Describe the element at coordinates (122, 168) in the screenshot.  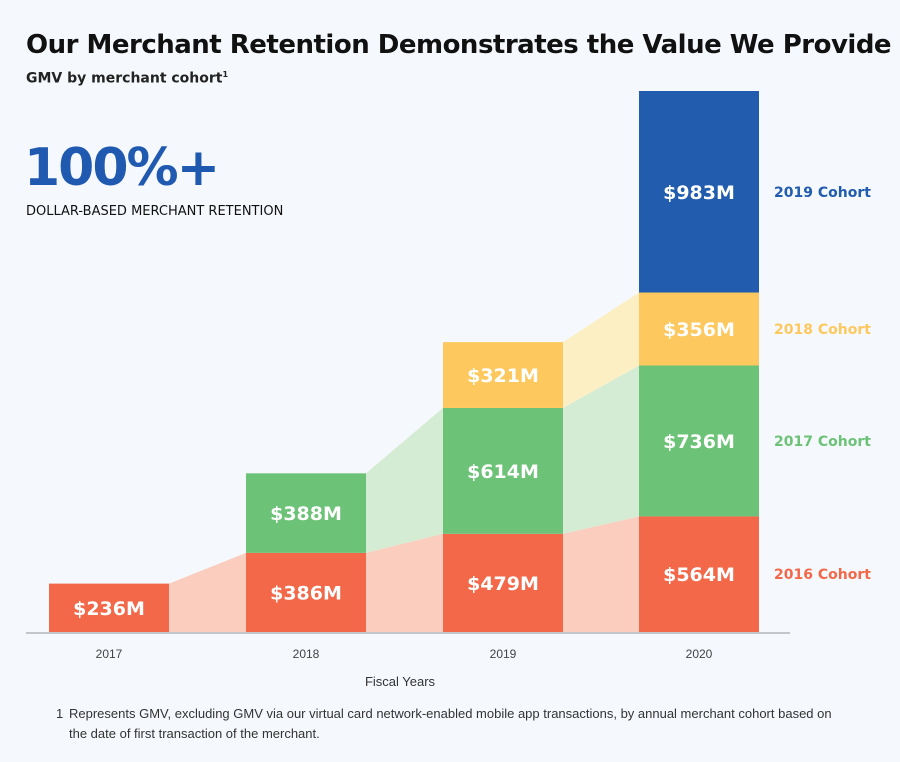
I see `retention-value: 100%+` at that location.